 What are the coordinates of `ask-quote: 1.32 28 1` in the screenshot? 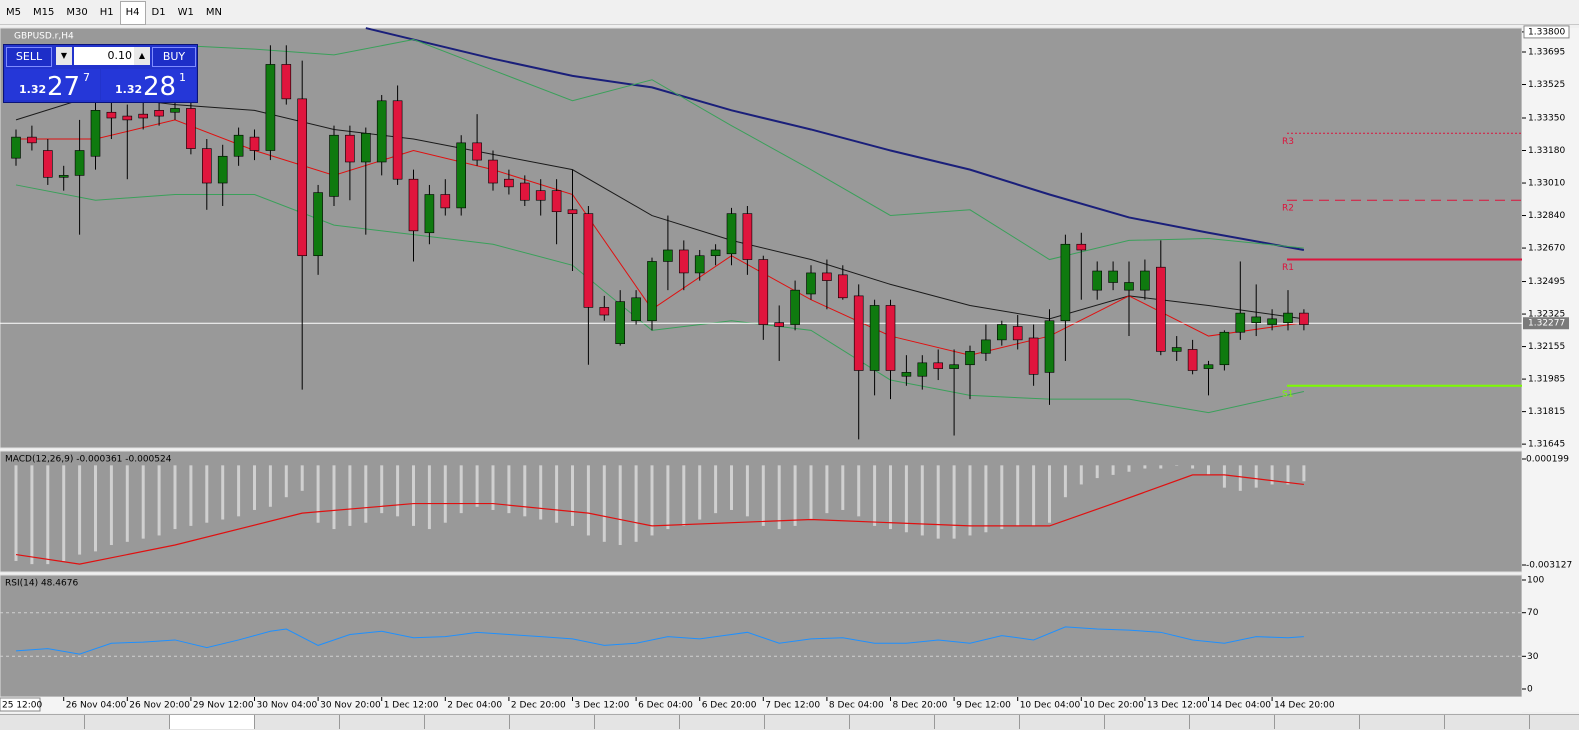 It's located at (148, 85).